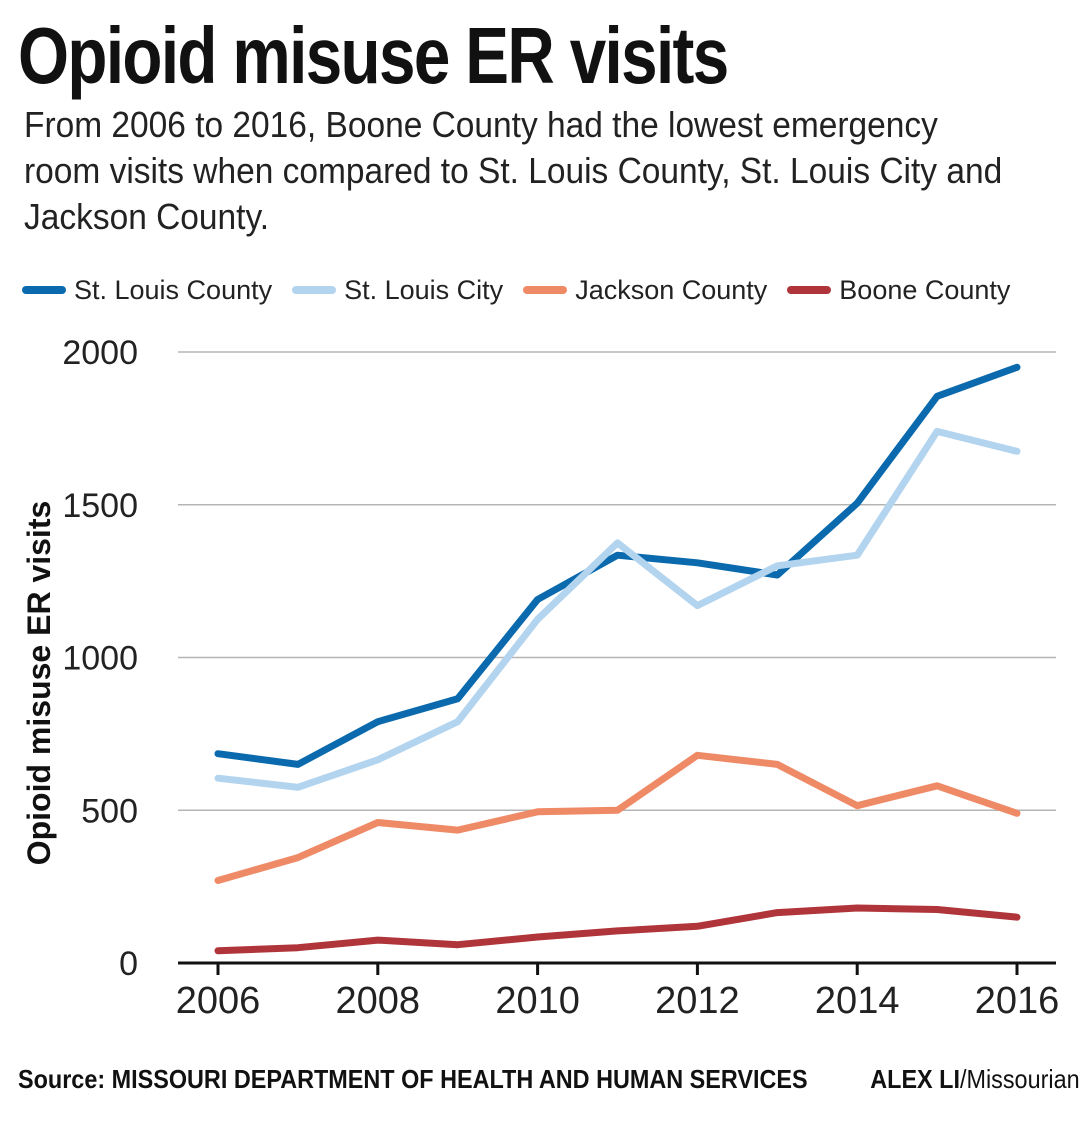 This screenshot has width=1088, height=1148. I want to click on credit-name: ALEX LI, so click(915, 1079).